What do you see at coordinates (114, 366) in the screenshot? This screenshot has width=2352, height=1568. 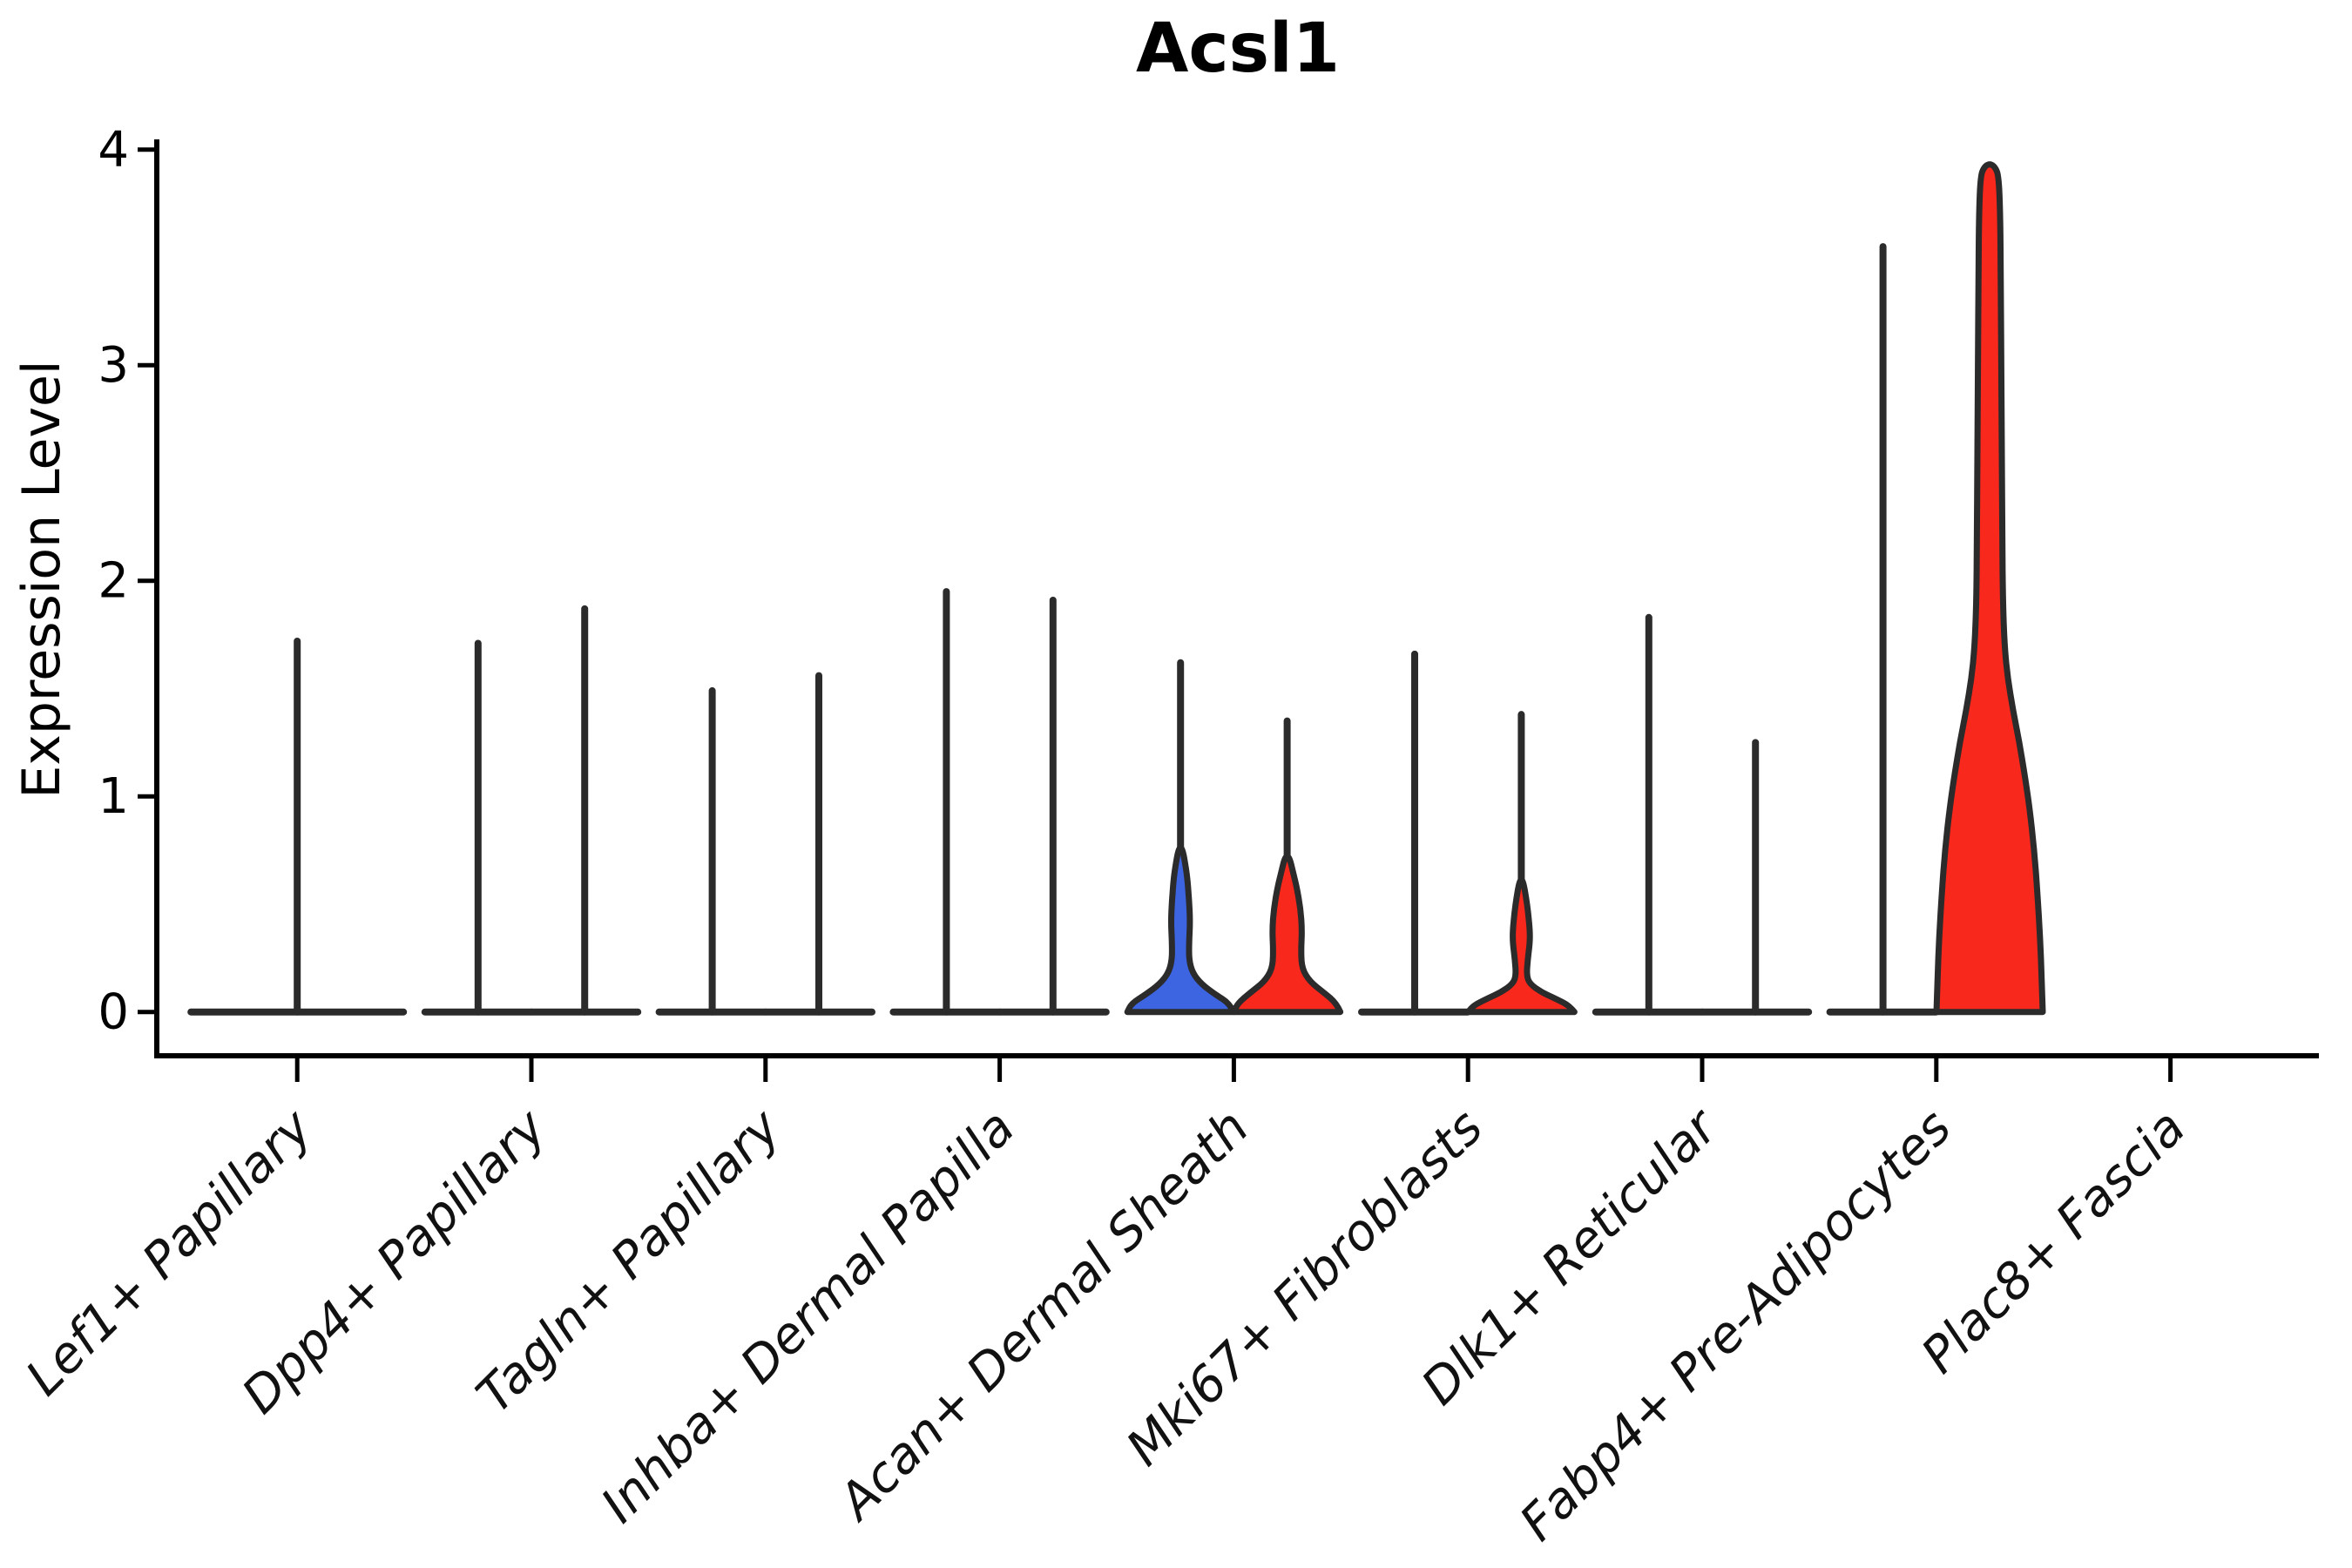 I see `y-tick-label-3: 3` at bounding box center [114, 366].